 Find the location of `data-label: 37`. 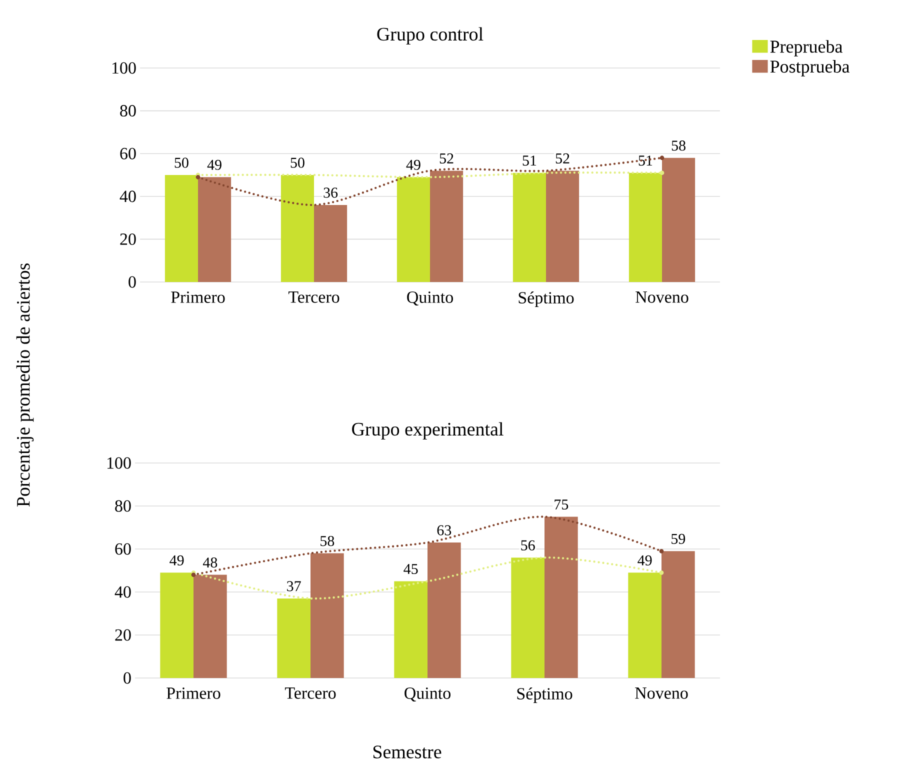

data-label: 37 is located at coordinates (294, 586).